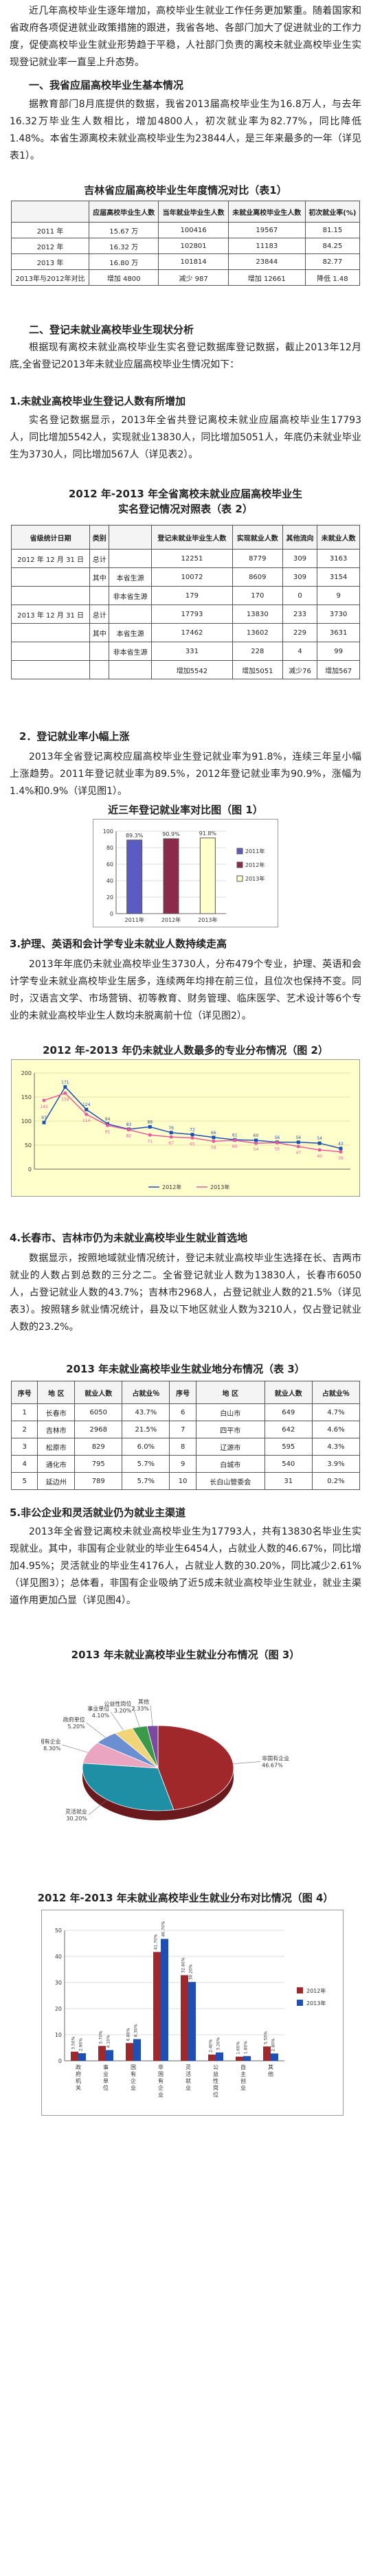 The image size is (371, 2576). What do you see at coordinates (338, 614) in the screenshot?
I see `table-cell: 3730` at bounding box center [338, 614].